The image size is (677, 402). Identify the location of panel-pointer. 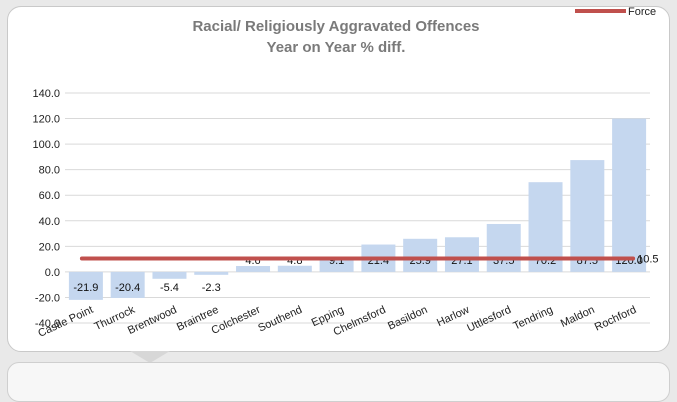
(150, 357).